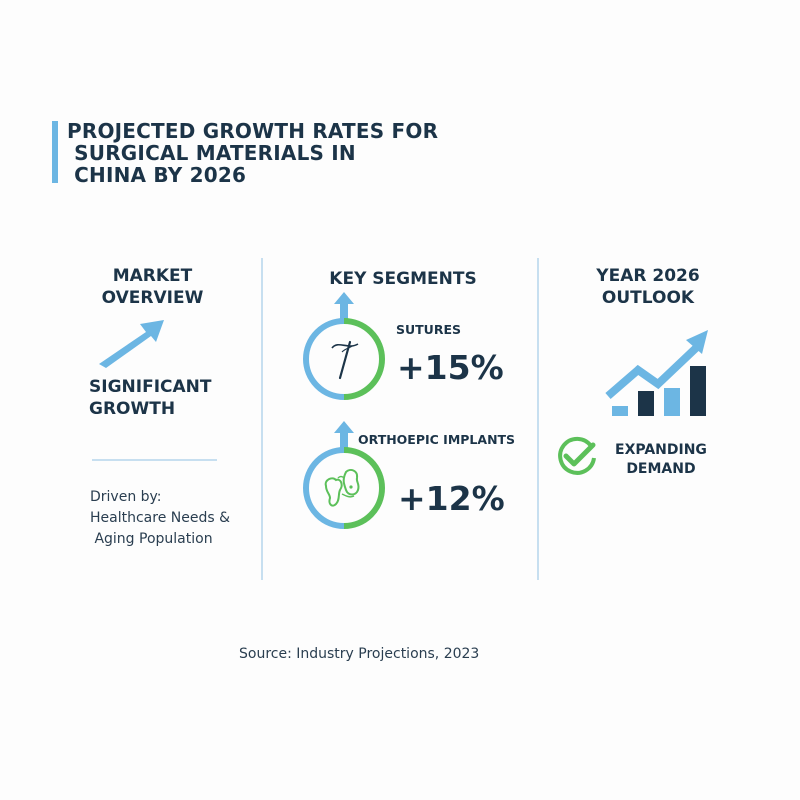  I want to click on title-line-3: CHINA BY 2026, so click(157, 175).